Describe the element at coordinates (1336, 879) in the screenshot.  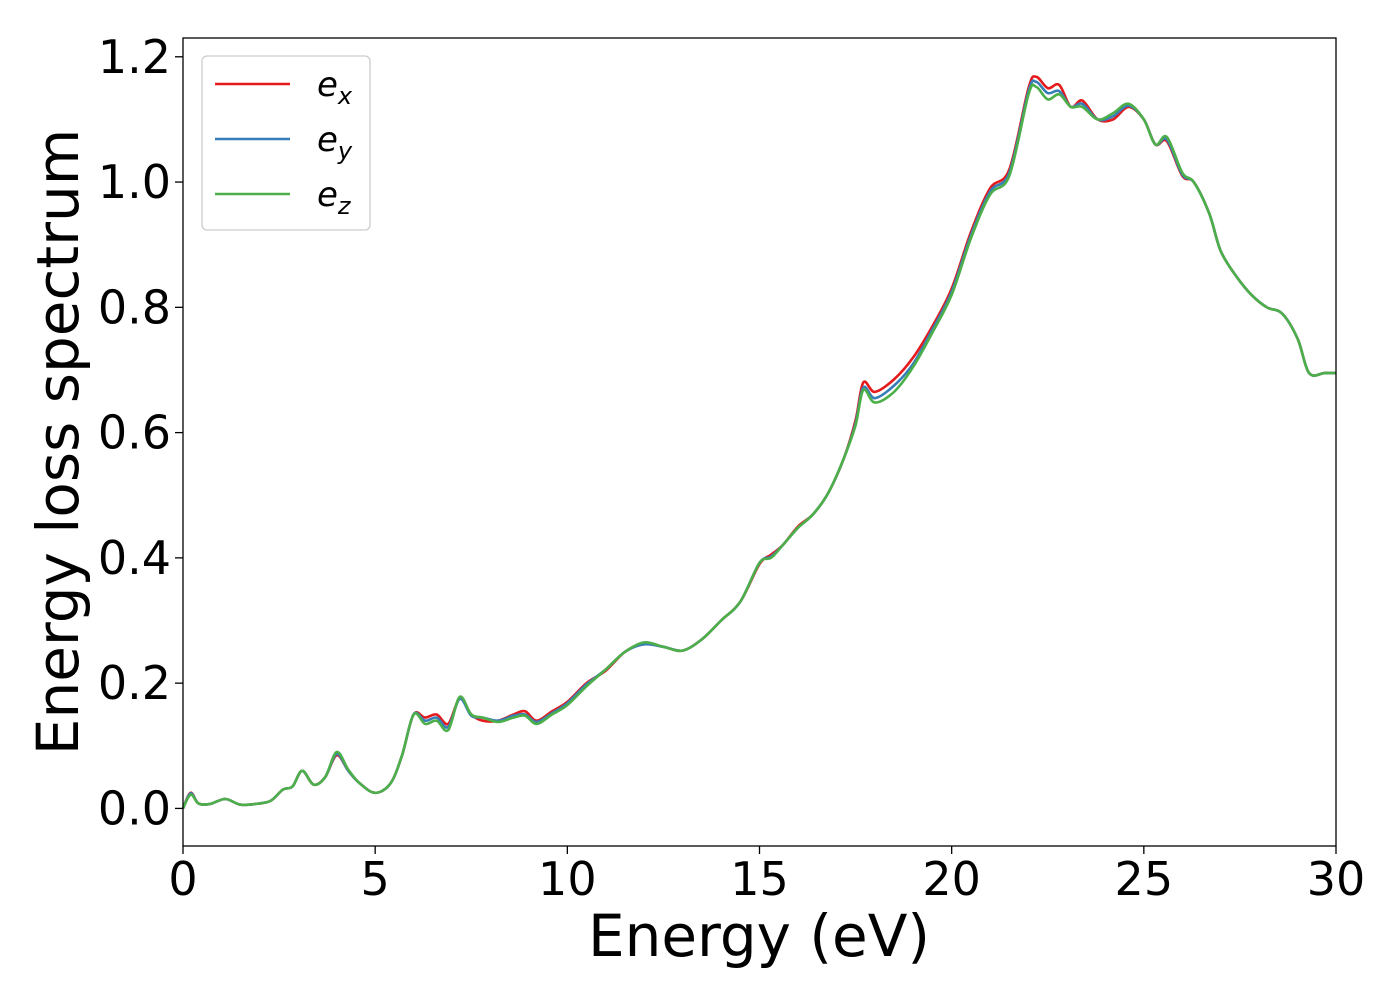
I see `x-tick-label: 30` at that location.